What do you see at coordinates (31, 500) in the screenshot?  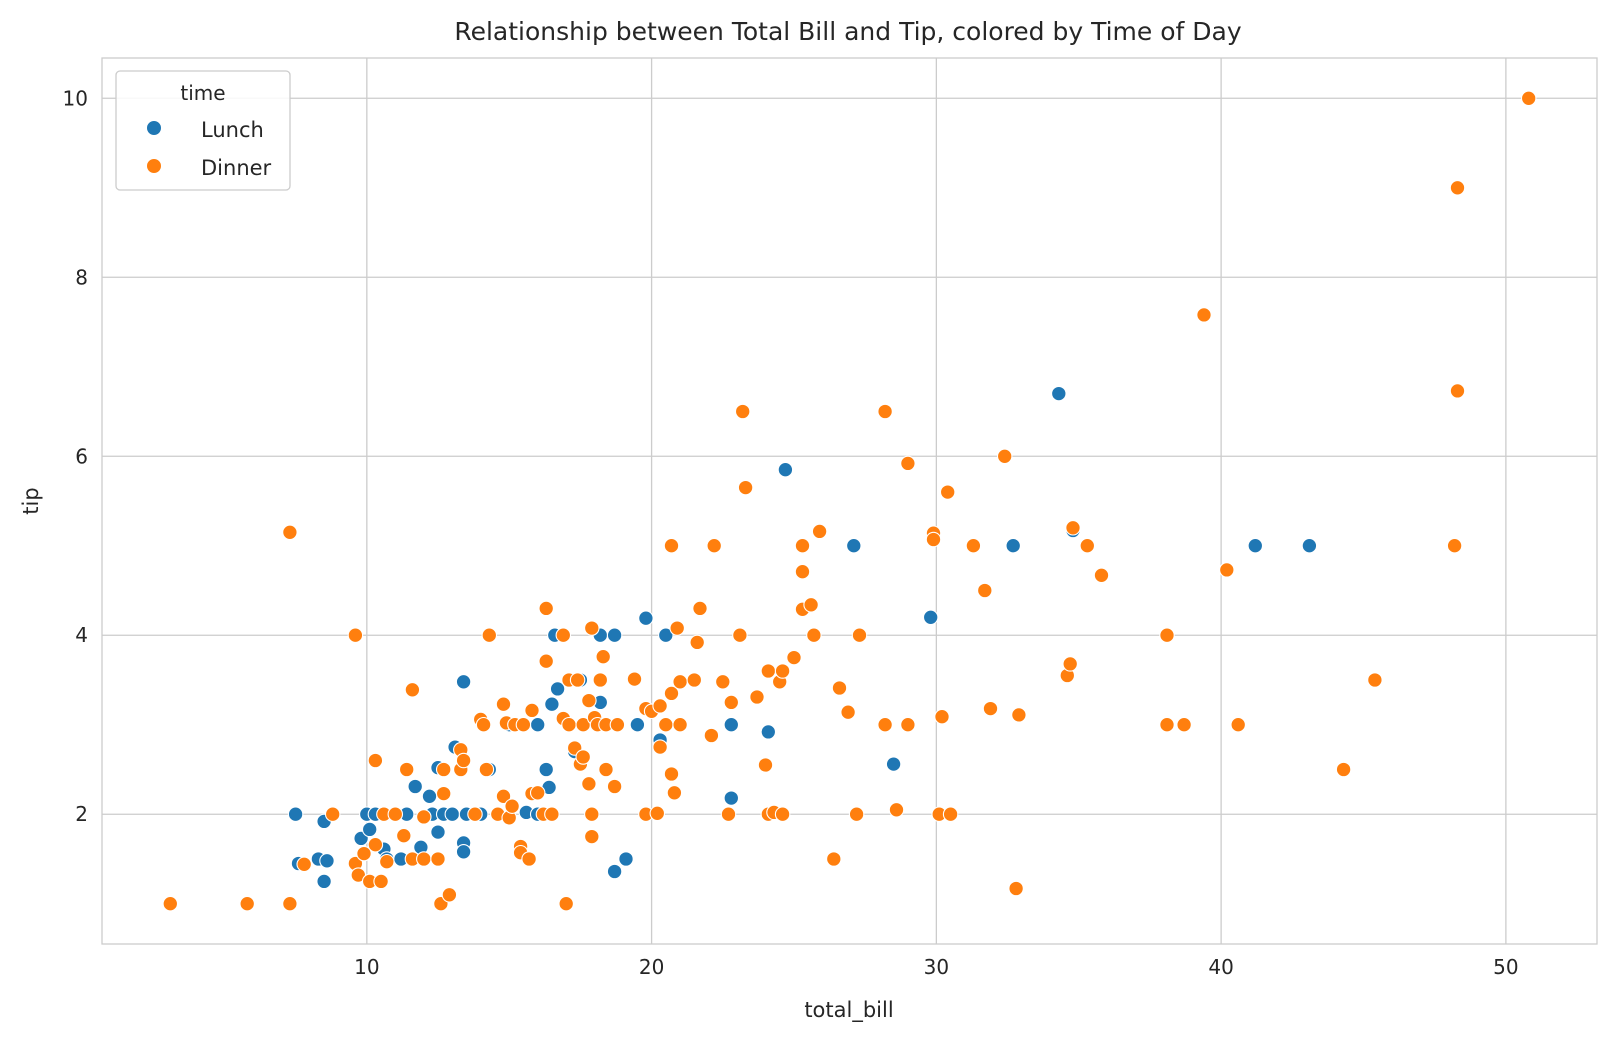 I see `y-axis-label: tip` at bounding box center [31, 500].